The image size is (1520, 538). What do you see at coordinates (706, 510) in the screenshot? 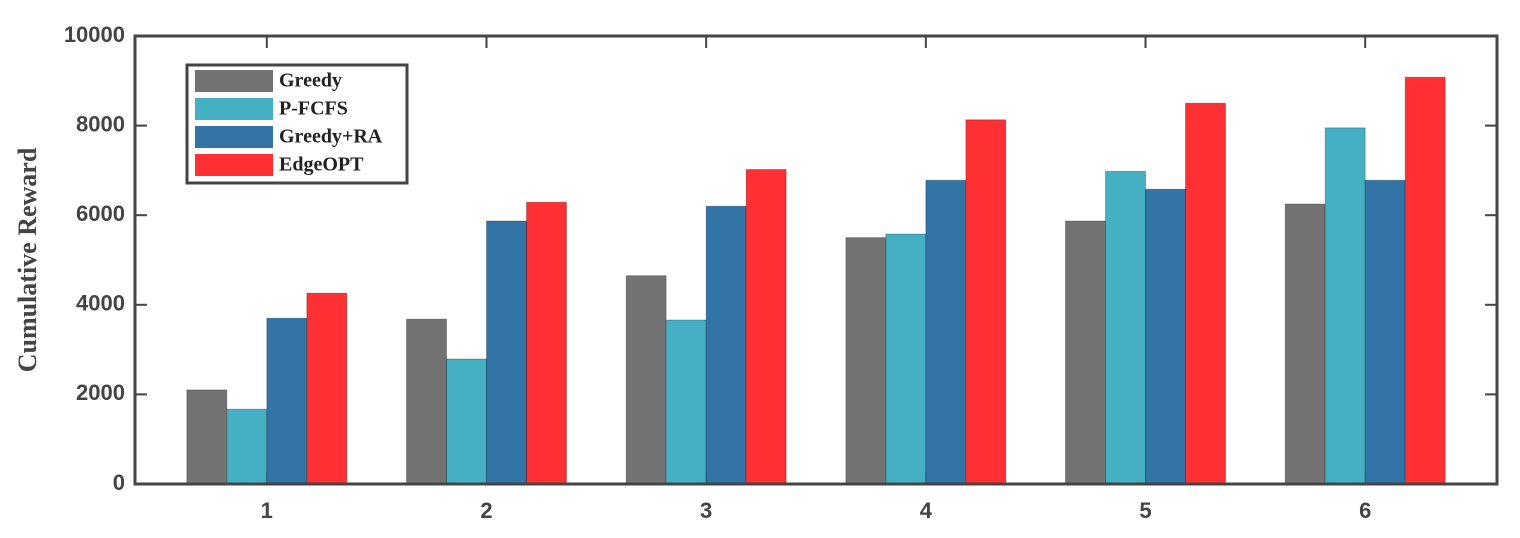
I see `x-tick-label: 3` at bounding box center [706, 510].